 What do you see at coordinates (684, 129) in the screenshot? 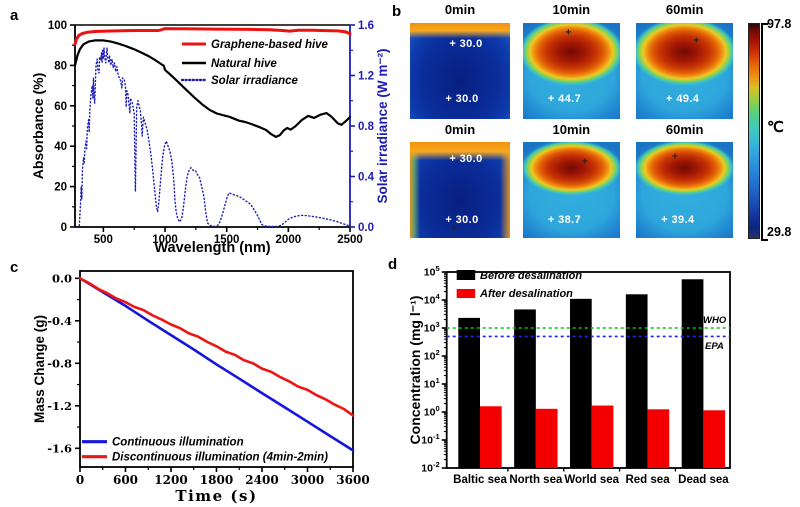
I see `time-label: 60min` at bounding box center [684, 129].